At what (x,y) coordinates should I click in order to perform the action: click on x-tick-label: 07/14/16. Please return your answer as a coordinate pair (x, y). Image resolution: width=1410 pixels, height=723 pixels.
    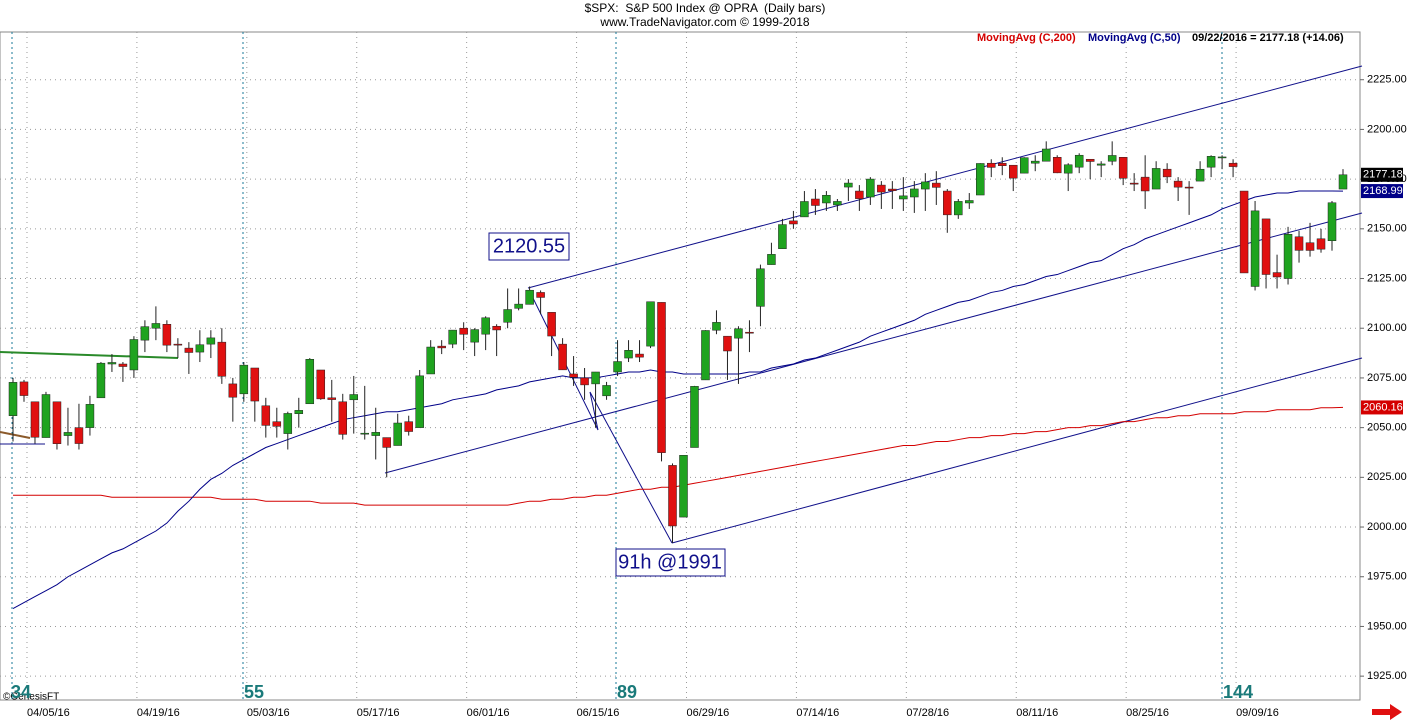
    Looking at the image, I should click on (817, 713).